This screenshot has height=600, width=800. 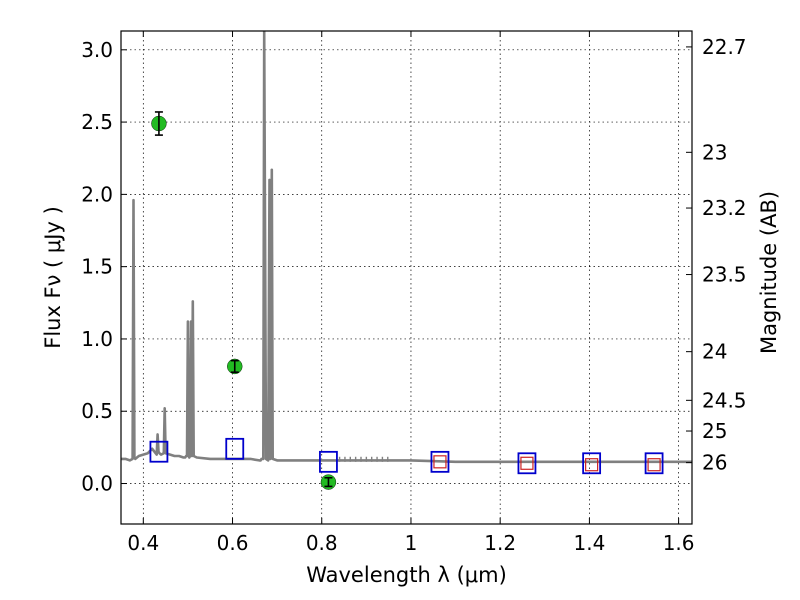 I want to click on x-axis-label: Wavelength λ (μm), so click(x=406, y=575).